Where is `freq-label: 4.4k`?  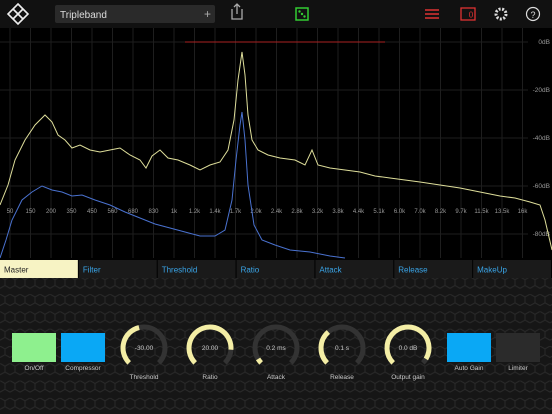
freq-label: 4.4k is located at coordinates (359, 212).